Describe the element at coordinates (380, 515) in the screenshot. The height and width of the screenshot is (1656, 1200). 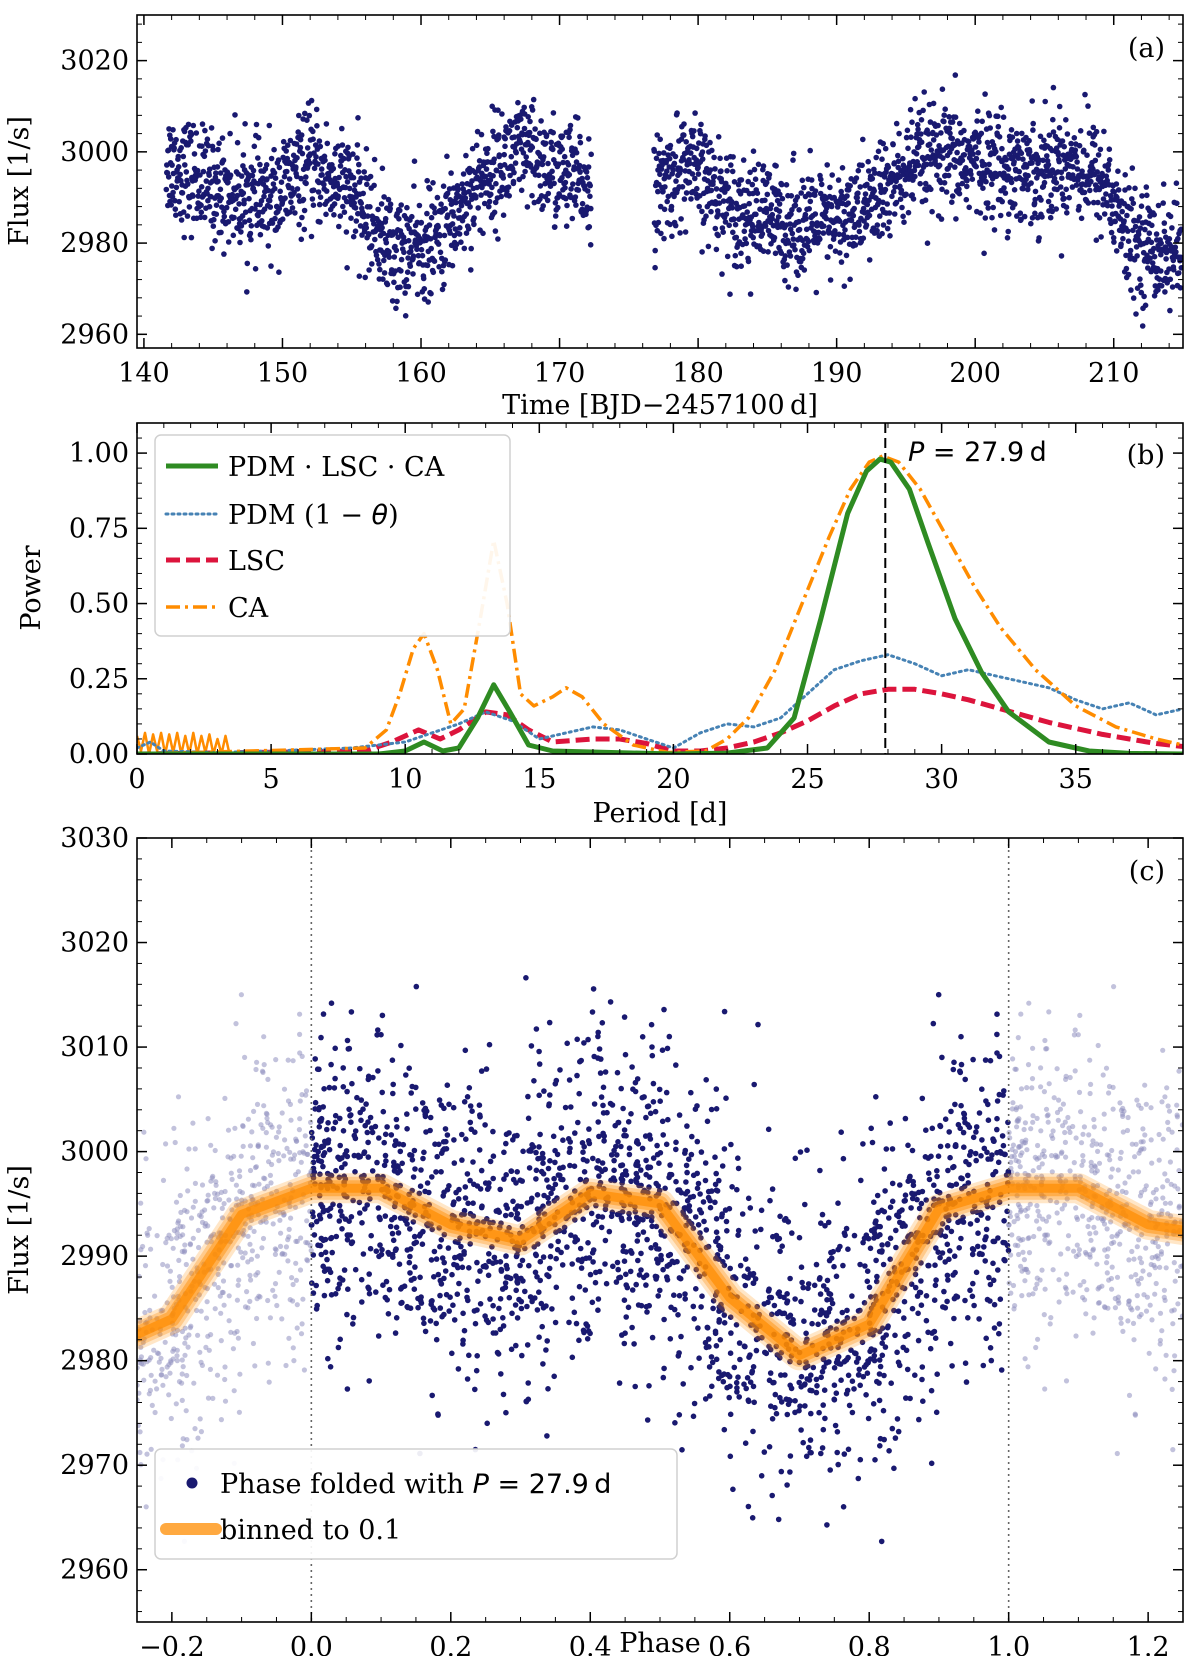
I see `b-legend-label-1-b: θ` at that location.